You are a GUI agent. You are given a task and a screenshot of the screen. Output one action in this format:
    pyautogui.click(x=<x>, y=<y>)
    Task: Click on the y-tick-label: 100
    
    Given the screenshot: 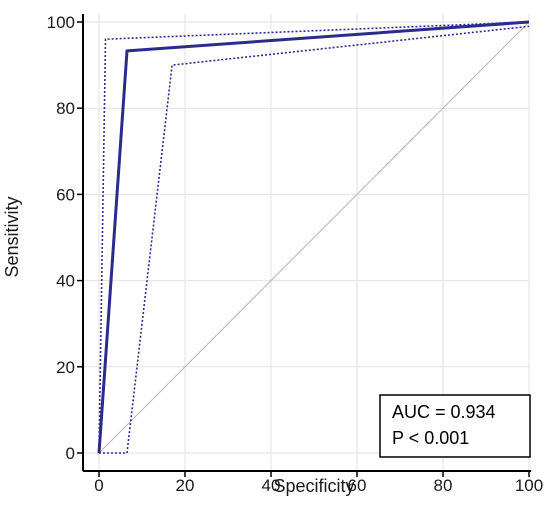 What is the action you would take?
    pyautogui.click(x=61, y=22)
    